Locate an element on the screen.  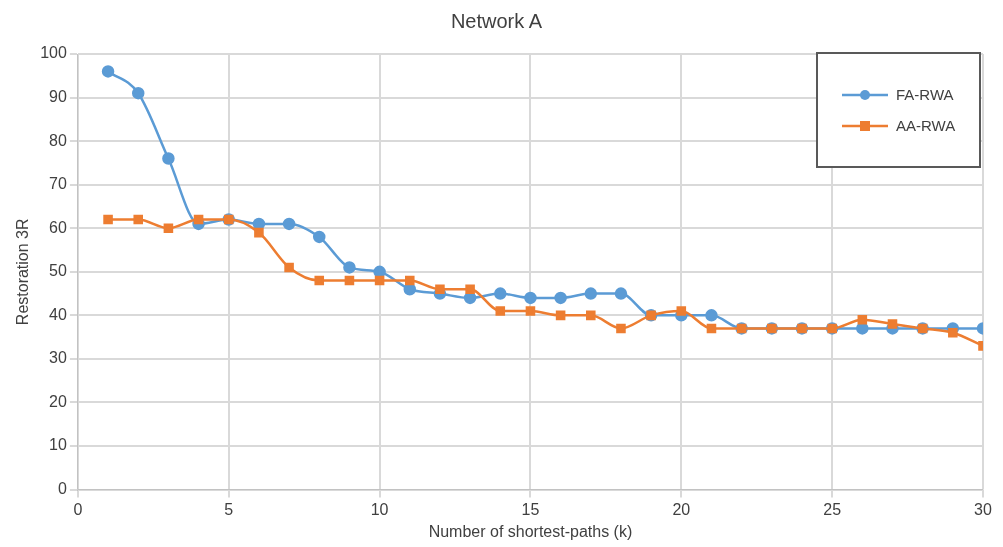
y-tick-label: 50 is located at coordinates (58, 271).